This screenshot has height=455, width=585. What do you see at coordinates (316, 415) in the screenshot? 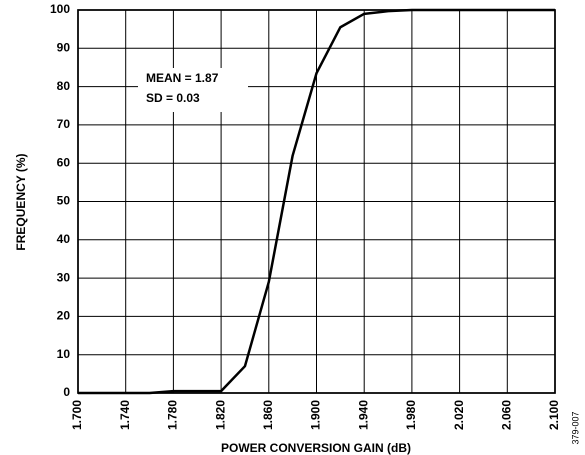
I see `x-tick-label: 1.900` at bounding box center [316, 415].